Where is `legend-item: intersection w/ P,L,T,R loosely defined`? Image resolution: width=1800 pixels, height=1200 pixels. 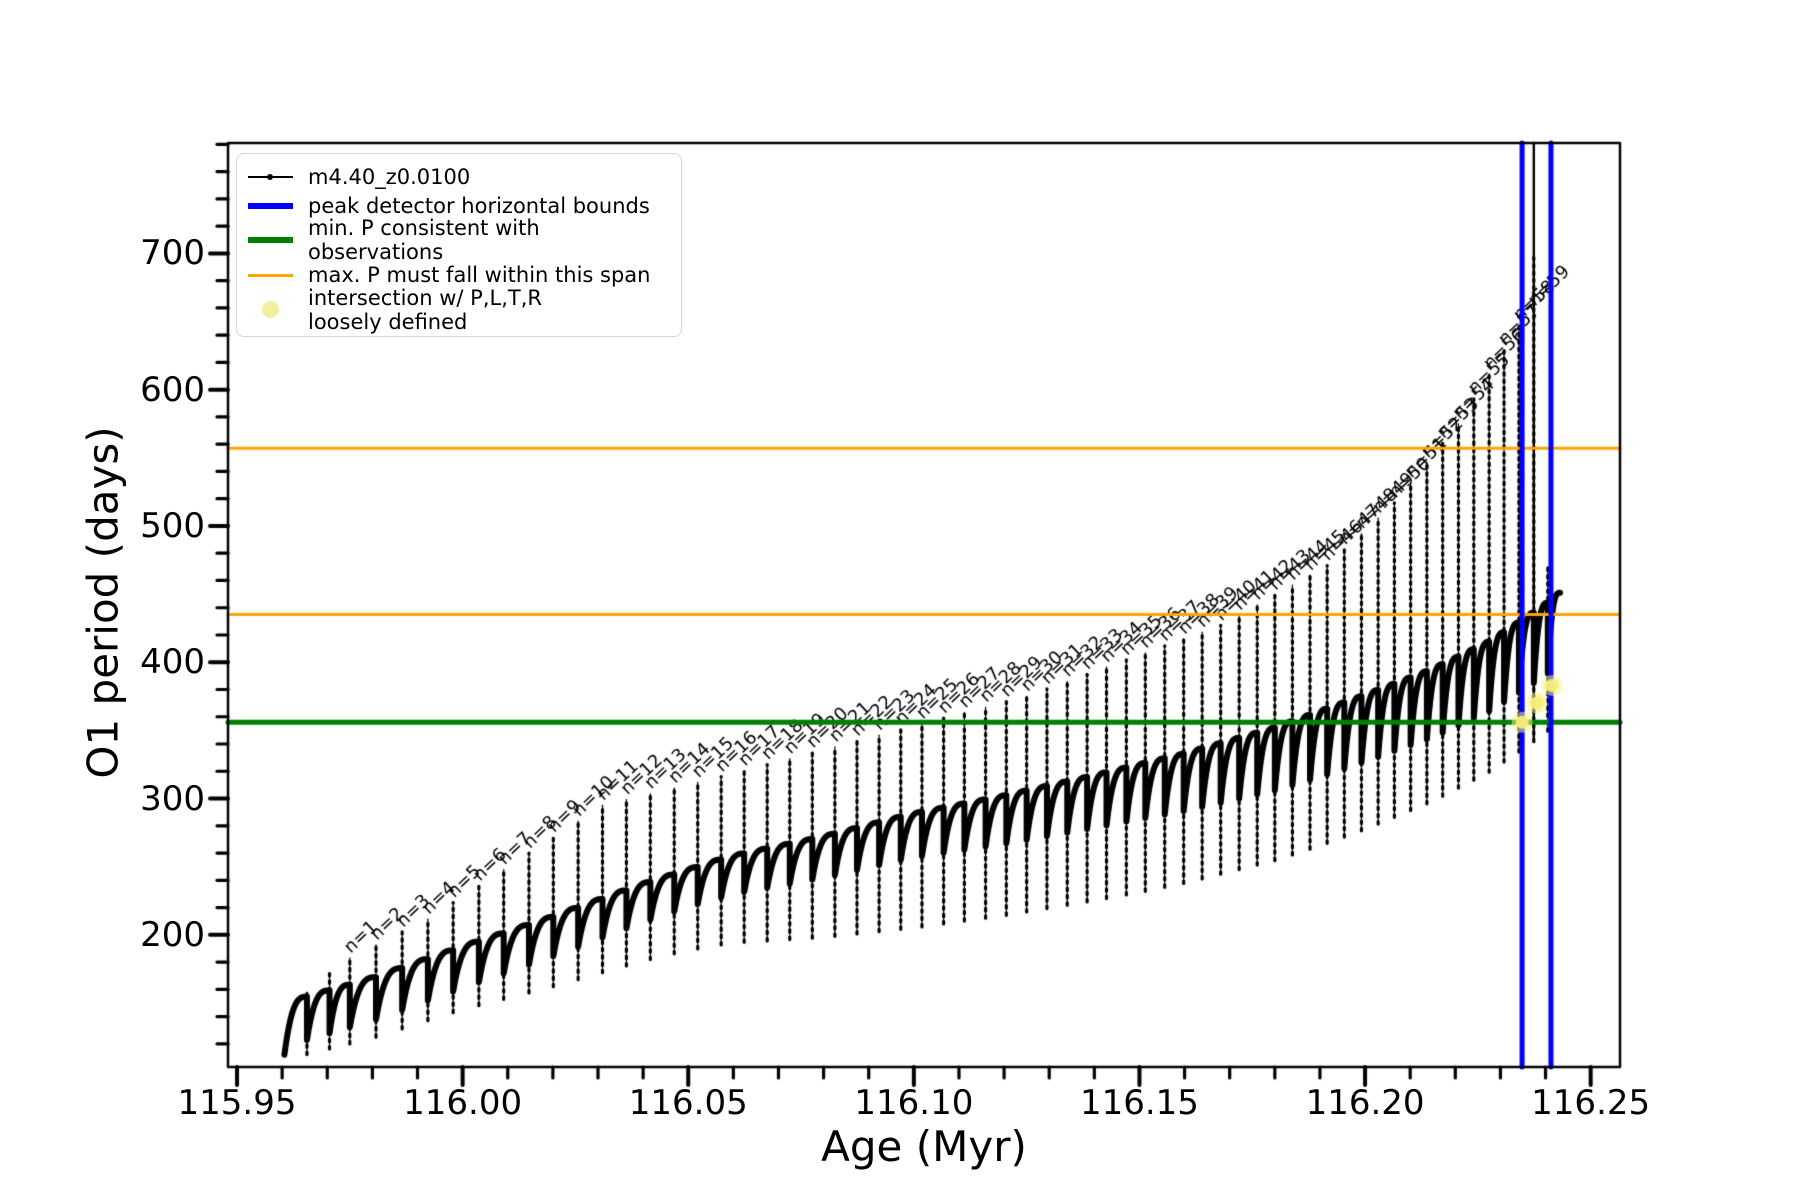 legend-item: intersection w/ P,L,T,R loosely defined is located at coordinates (458, 310).